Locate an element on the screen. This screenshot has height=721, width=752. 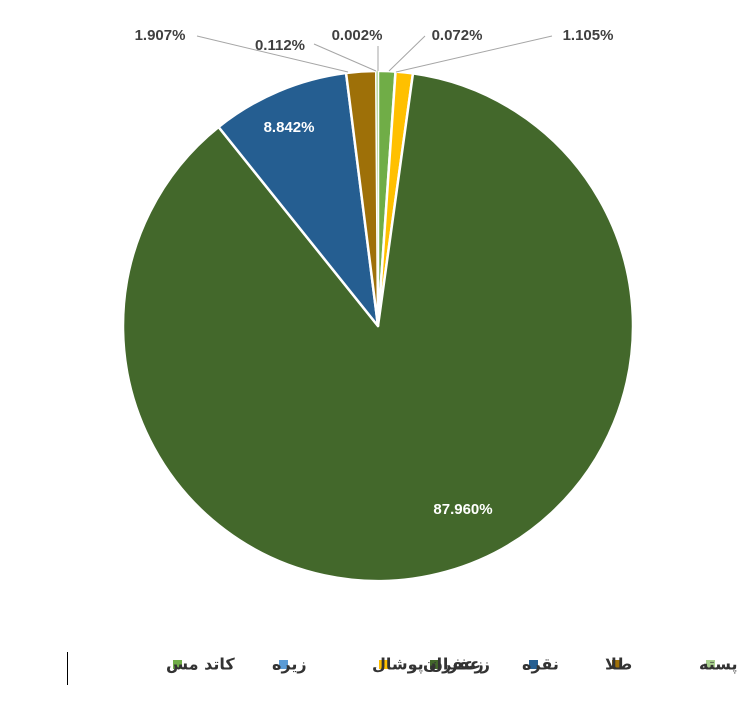
legend-item-1: طلا is located at coordinates (618, 664).